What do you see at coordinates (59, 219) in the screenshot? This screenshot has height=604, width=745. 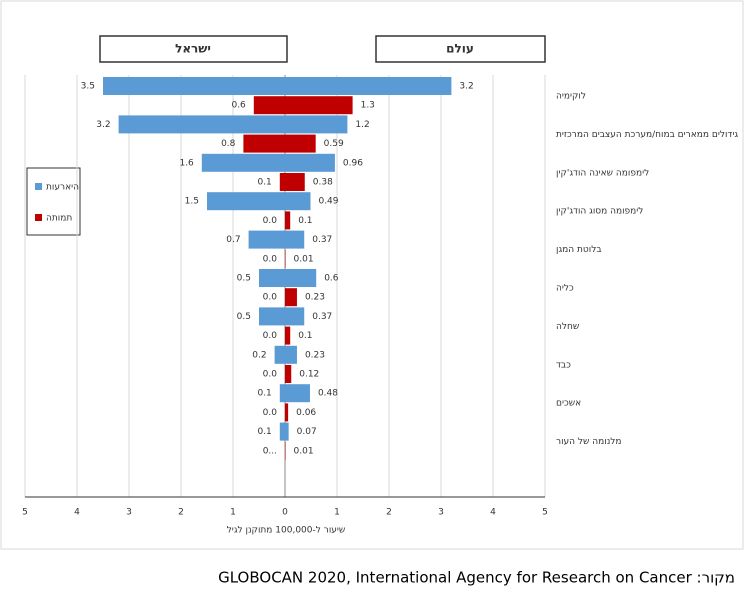 I see `legend-label: תמותה` at bounding box center [59, 219].